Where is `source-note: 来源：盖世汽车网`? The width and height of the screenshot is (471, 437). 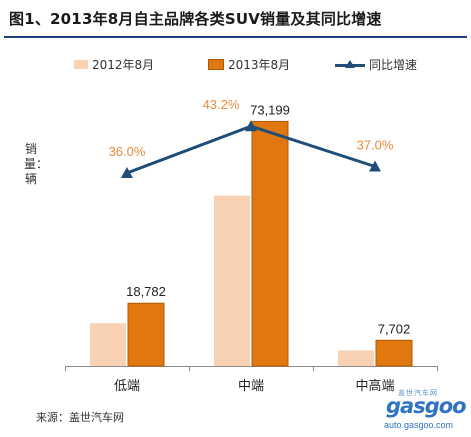
source-note: 来源：盖世汽车网 is located at coordinates (80, 417).